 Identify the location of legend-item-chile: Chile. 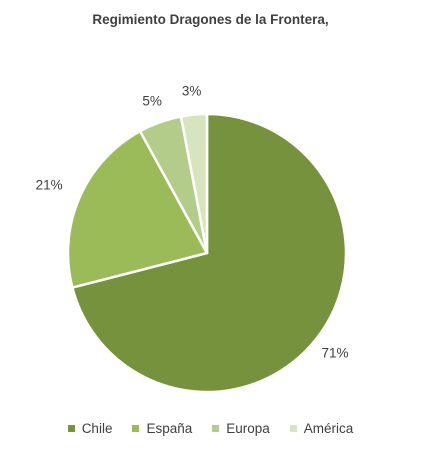
(90, 428).